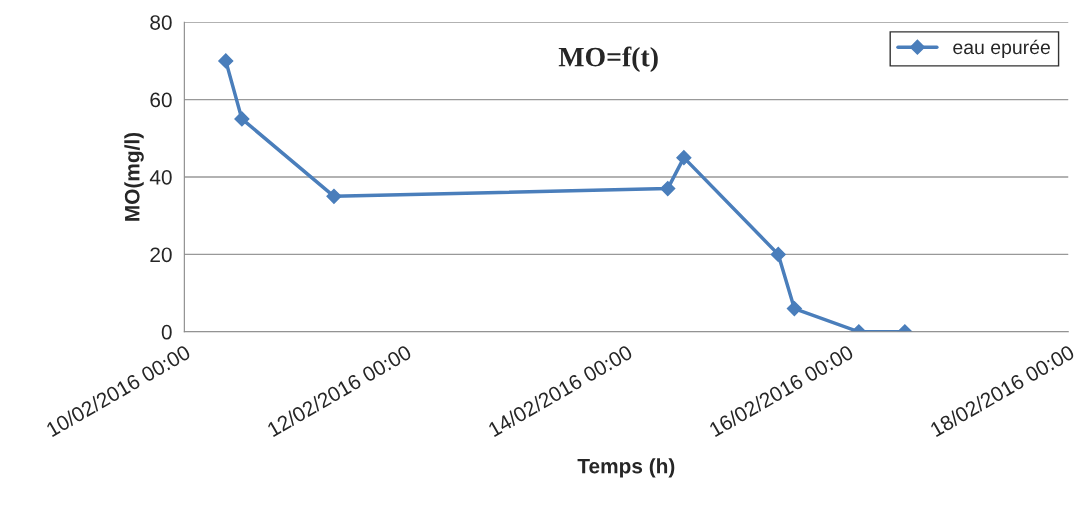  I want to click on x-axis-title: Temps (h), so click(626, 468).